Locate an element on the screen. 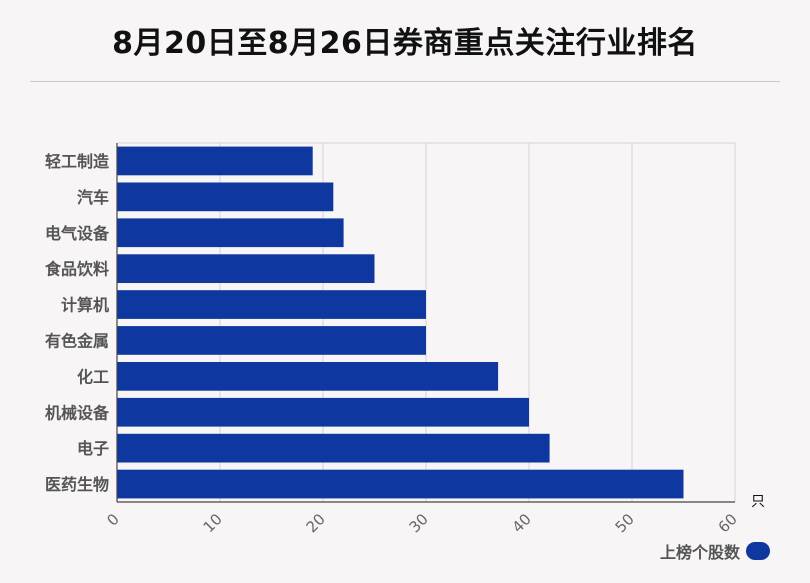 The height and width of the screenshot is (583, 810). legend-label: 上榜个股数 is located at coordinates (699, 552).